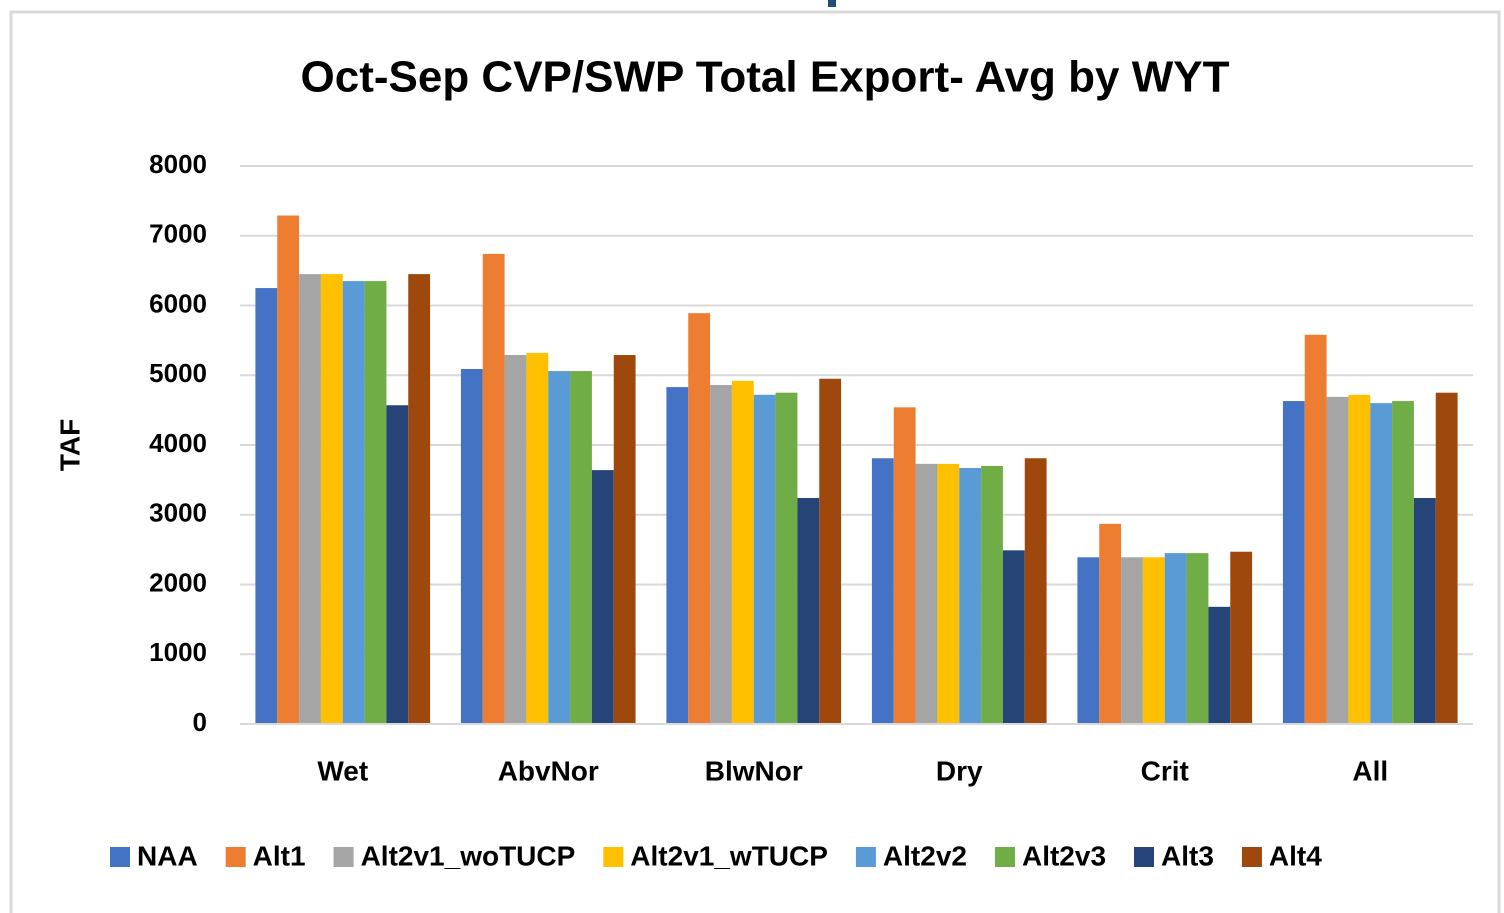 The width and height of the screenshot is (1504, 913). Describe the element at coordinates (832, 3) in the screenshot. I see `edge-mark` at that location.